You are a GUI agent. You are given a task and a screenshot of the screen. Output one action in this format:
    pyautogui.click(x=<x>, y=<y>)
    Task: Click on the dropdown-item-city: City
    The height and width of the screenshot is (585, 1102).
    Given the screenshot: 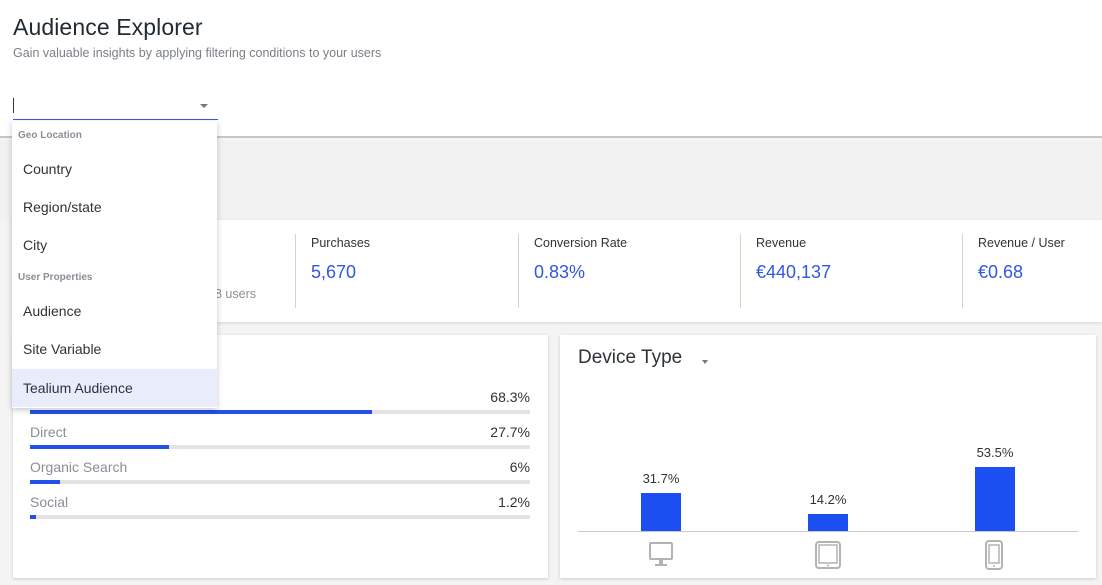 What is the action you would take?
    pyautogui.click(x=35, y=245)
    